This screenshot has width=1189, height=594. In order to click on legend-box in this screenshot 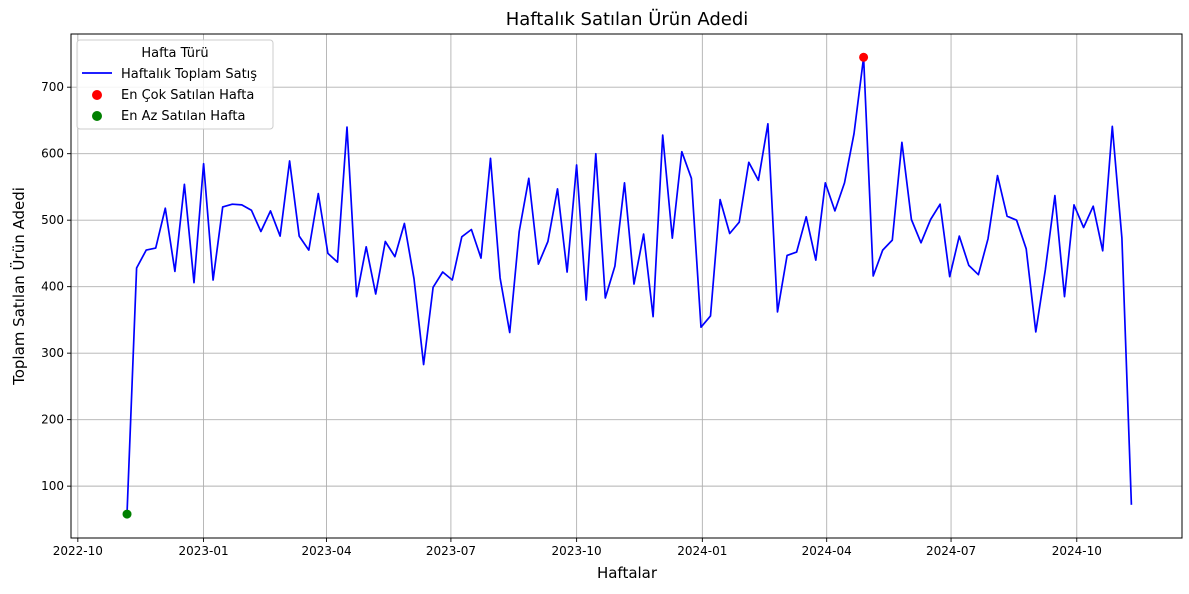, I will do `click(175, 84)`.